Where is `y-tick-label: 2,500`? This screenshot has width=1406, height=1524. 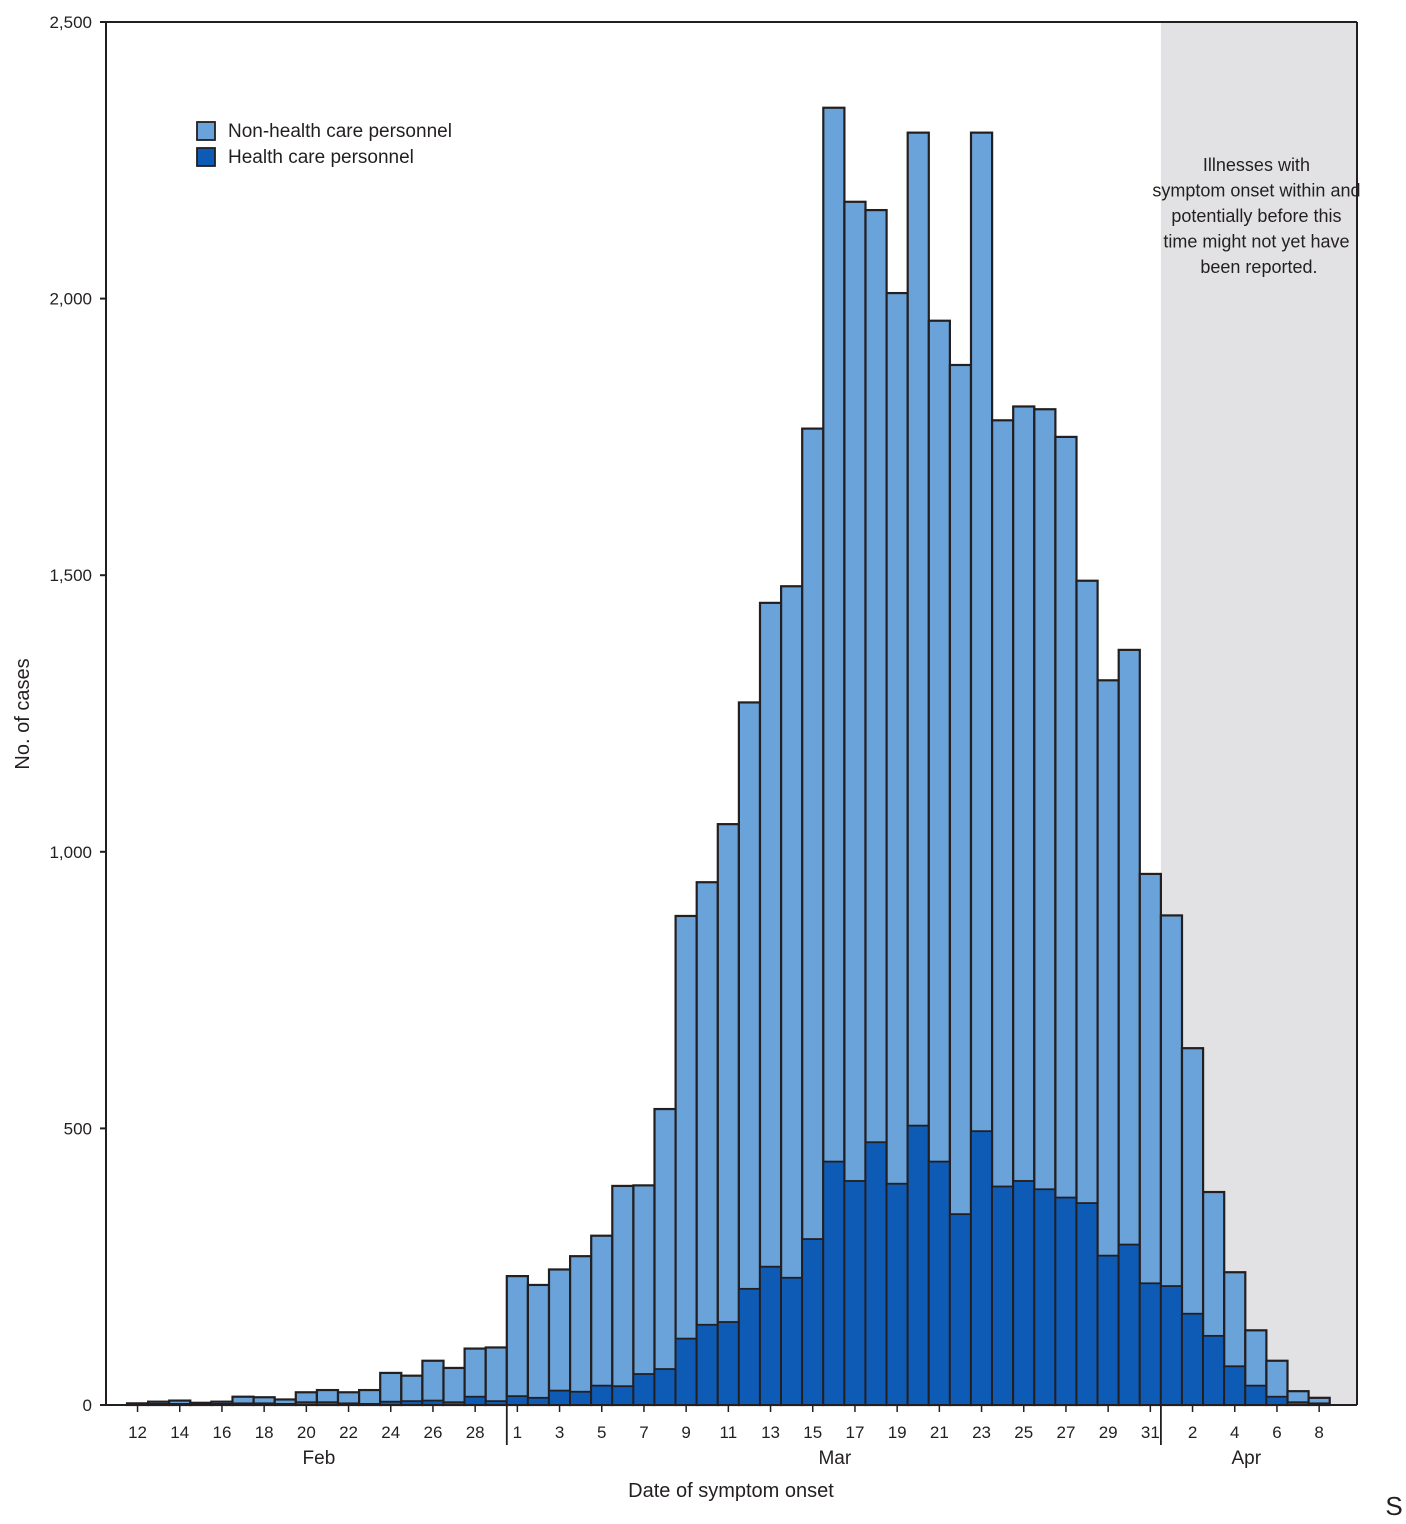
y-tick-label: 2,500 is located at coordinates (70, 22).